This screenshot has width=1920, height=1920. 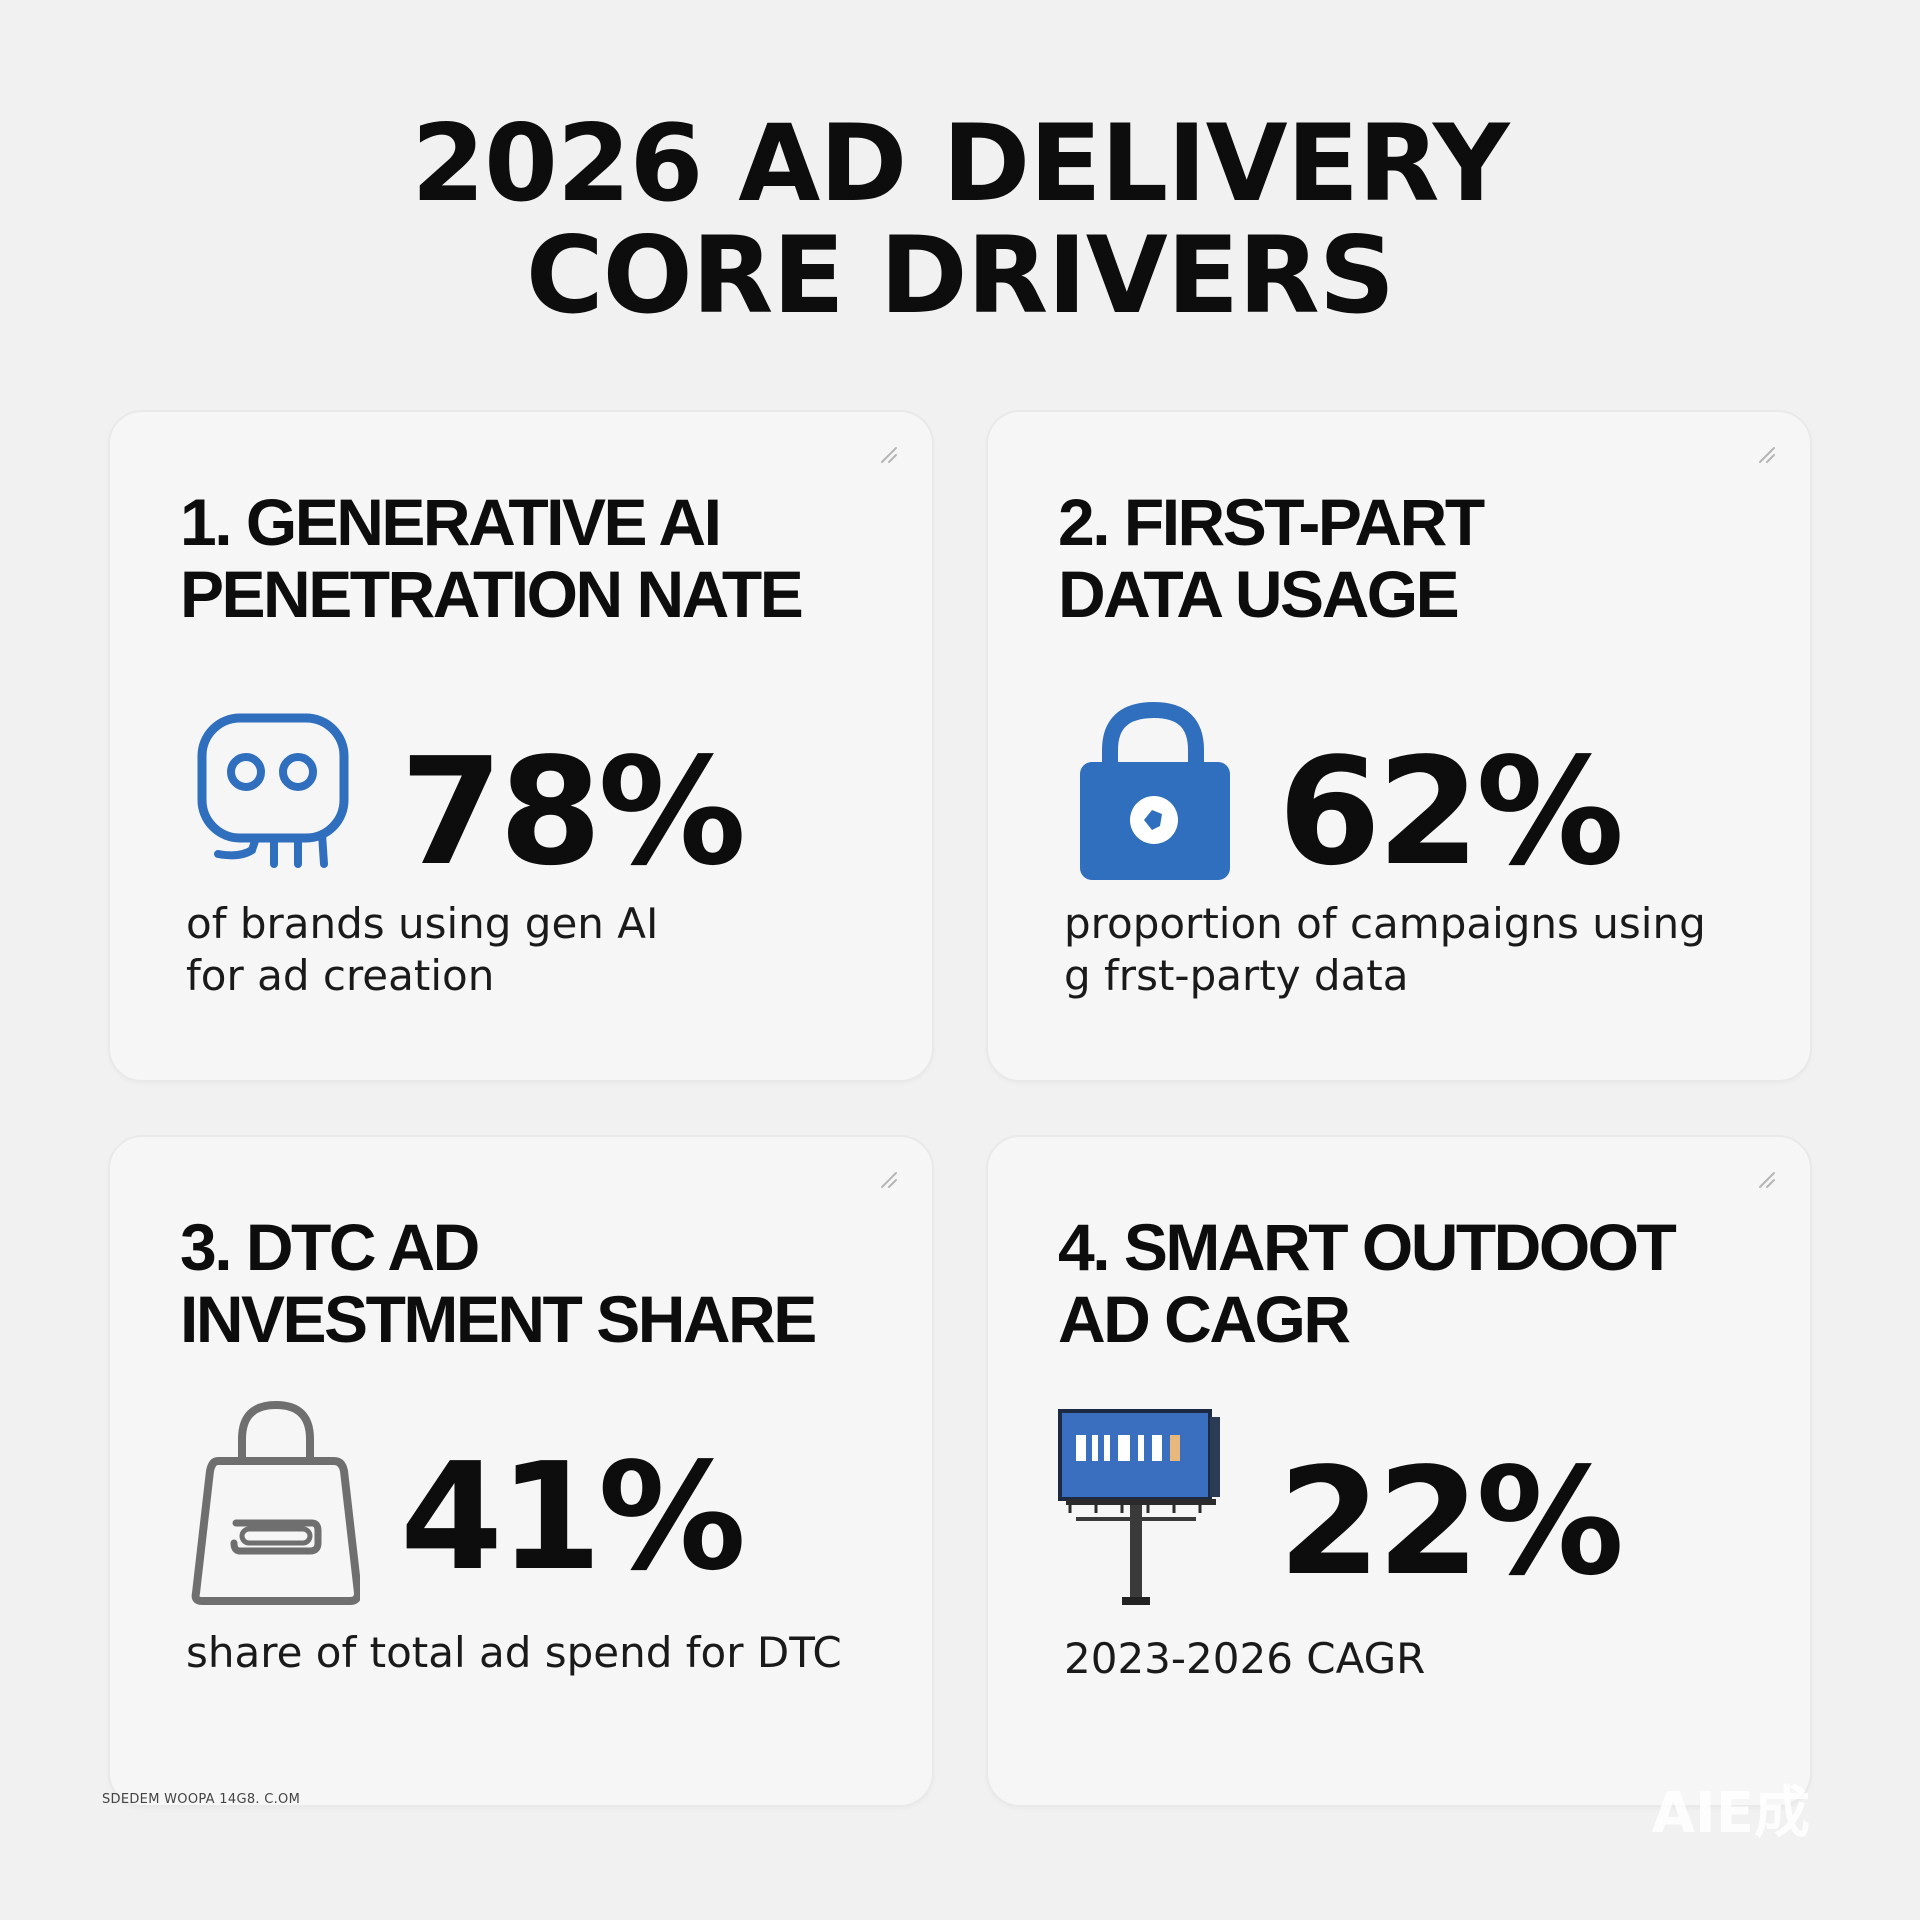 What do you see at coordinates (1155, 791) in the screenshot?
I see `lock-icon` at bounding box center [1155, 791].